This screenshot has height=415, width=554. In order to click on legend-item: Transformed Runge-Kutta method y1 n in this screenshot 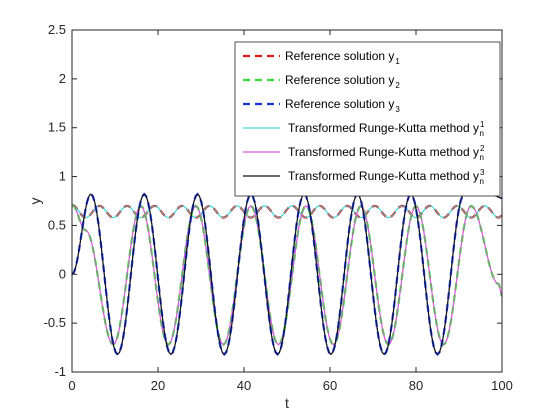, I will do `click(364, 129)`.